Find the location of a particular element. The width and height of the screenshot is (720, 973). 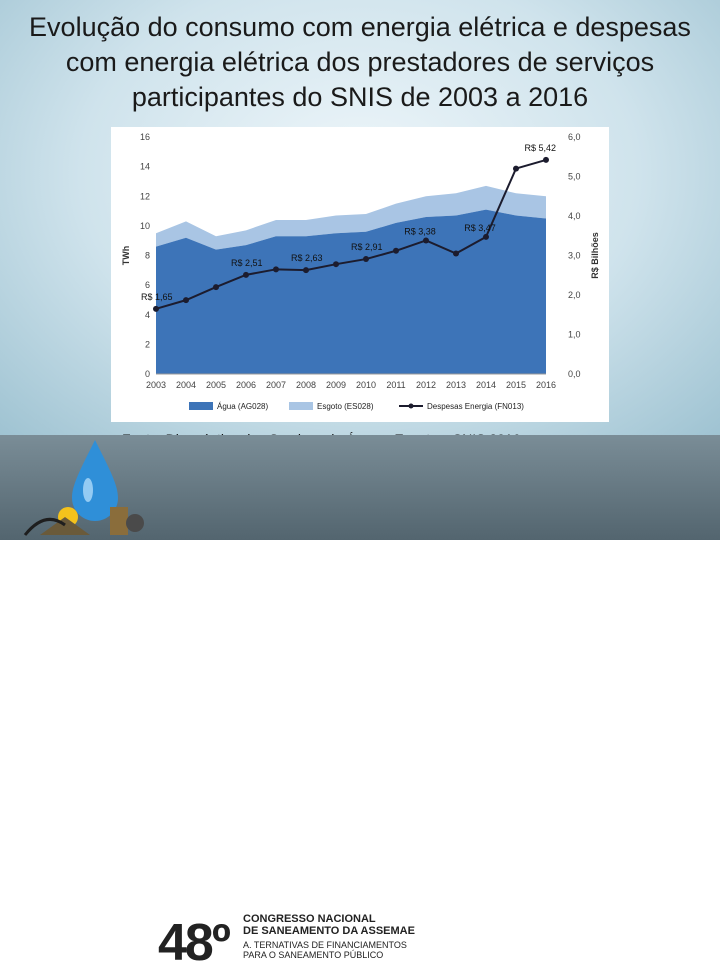

y-tick-label: 12 is located at coordinates (145, 196).